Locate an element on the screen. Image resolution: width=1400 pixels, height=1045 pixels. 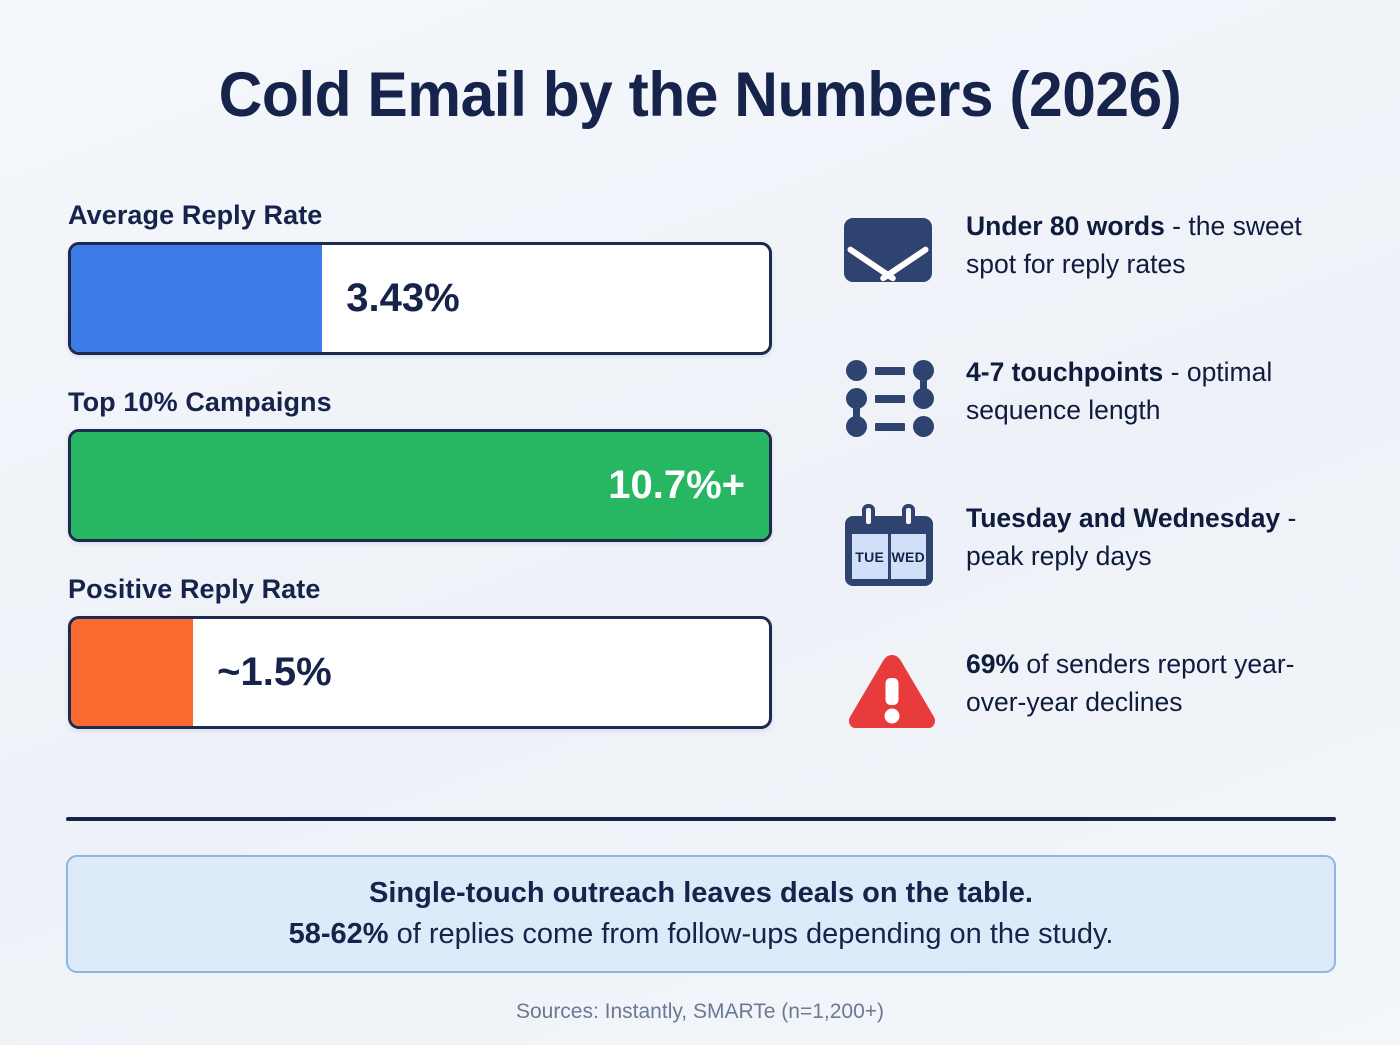
bar-value: ~1.5% is located at coordinates (274, 672).